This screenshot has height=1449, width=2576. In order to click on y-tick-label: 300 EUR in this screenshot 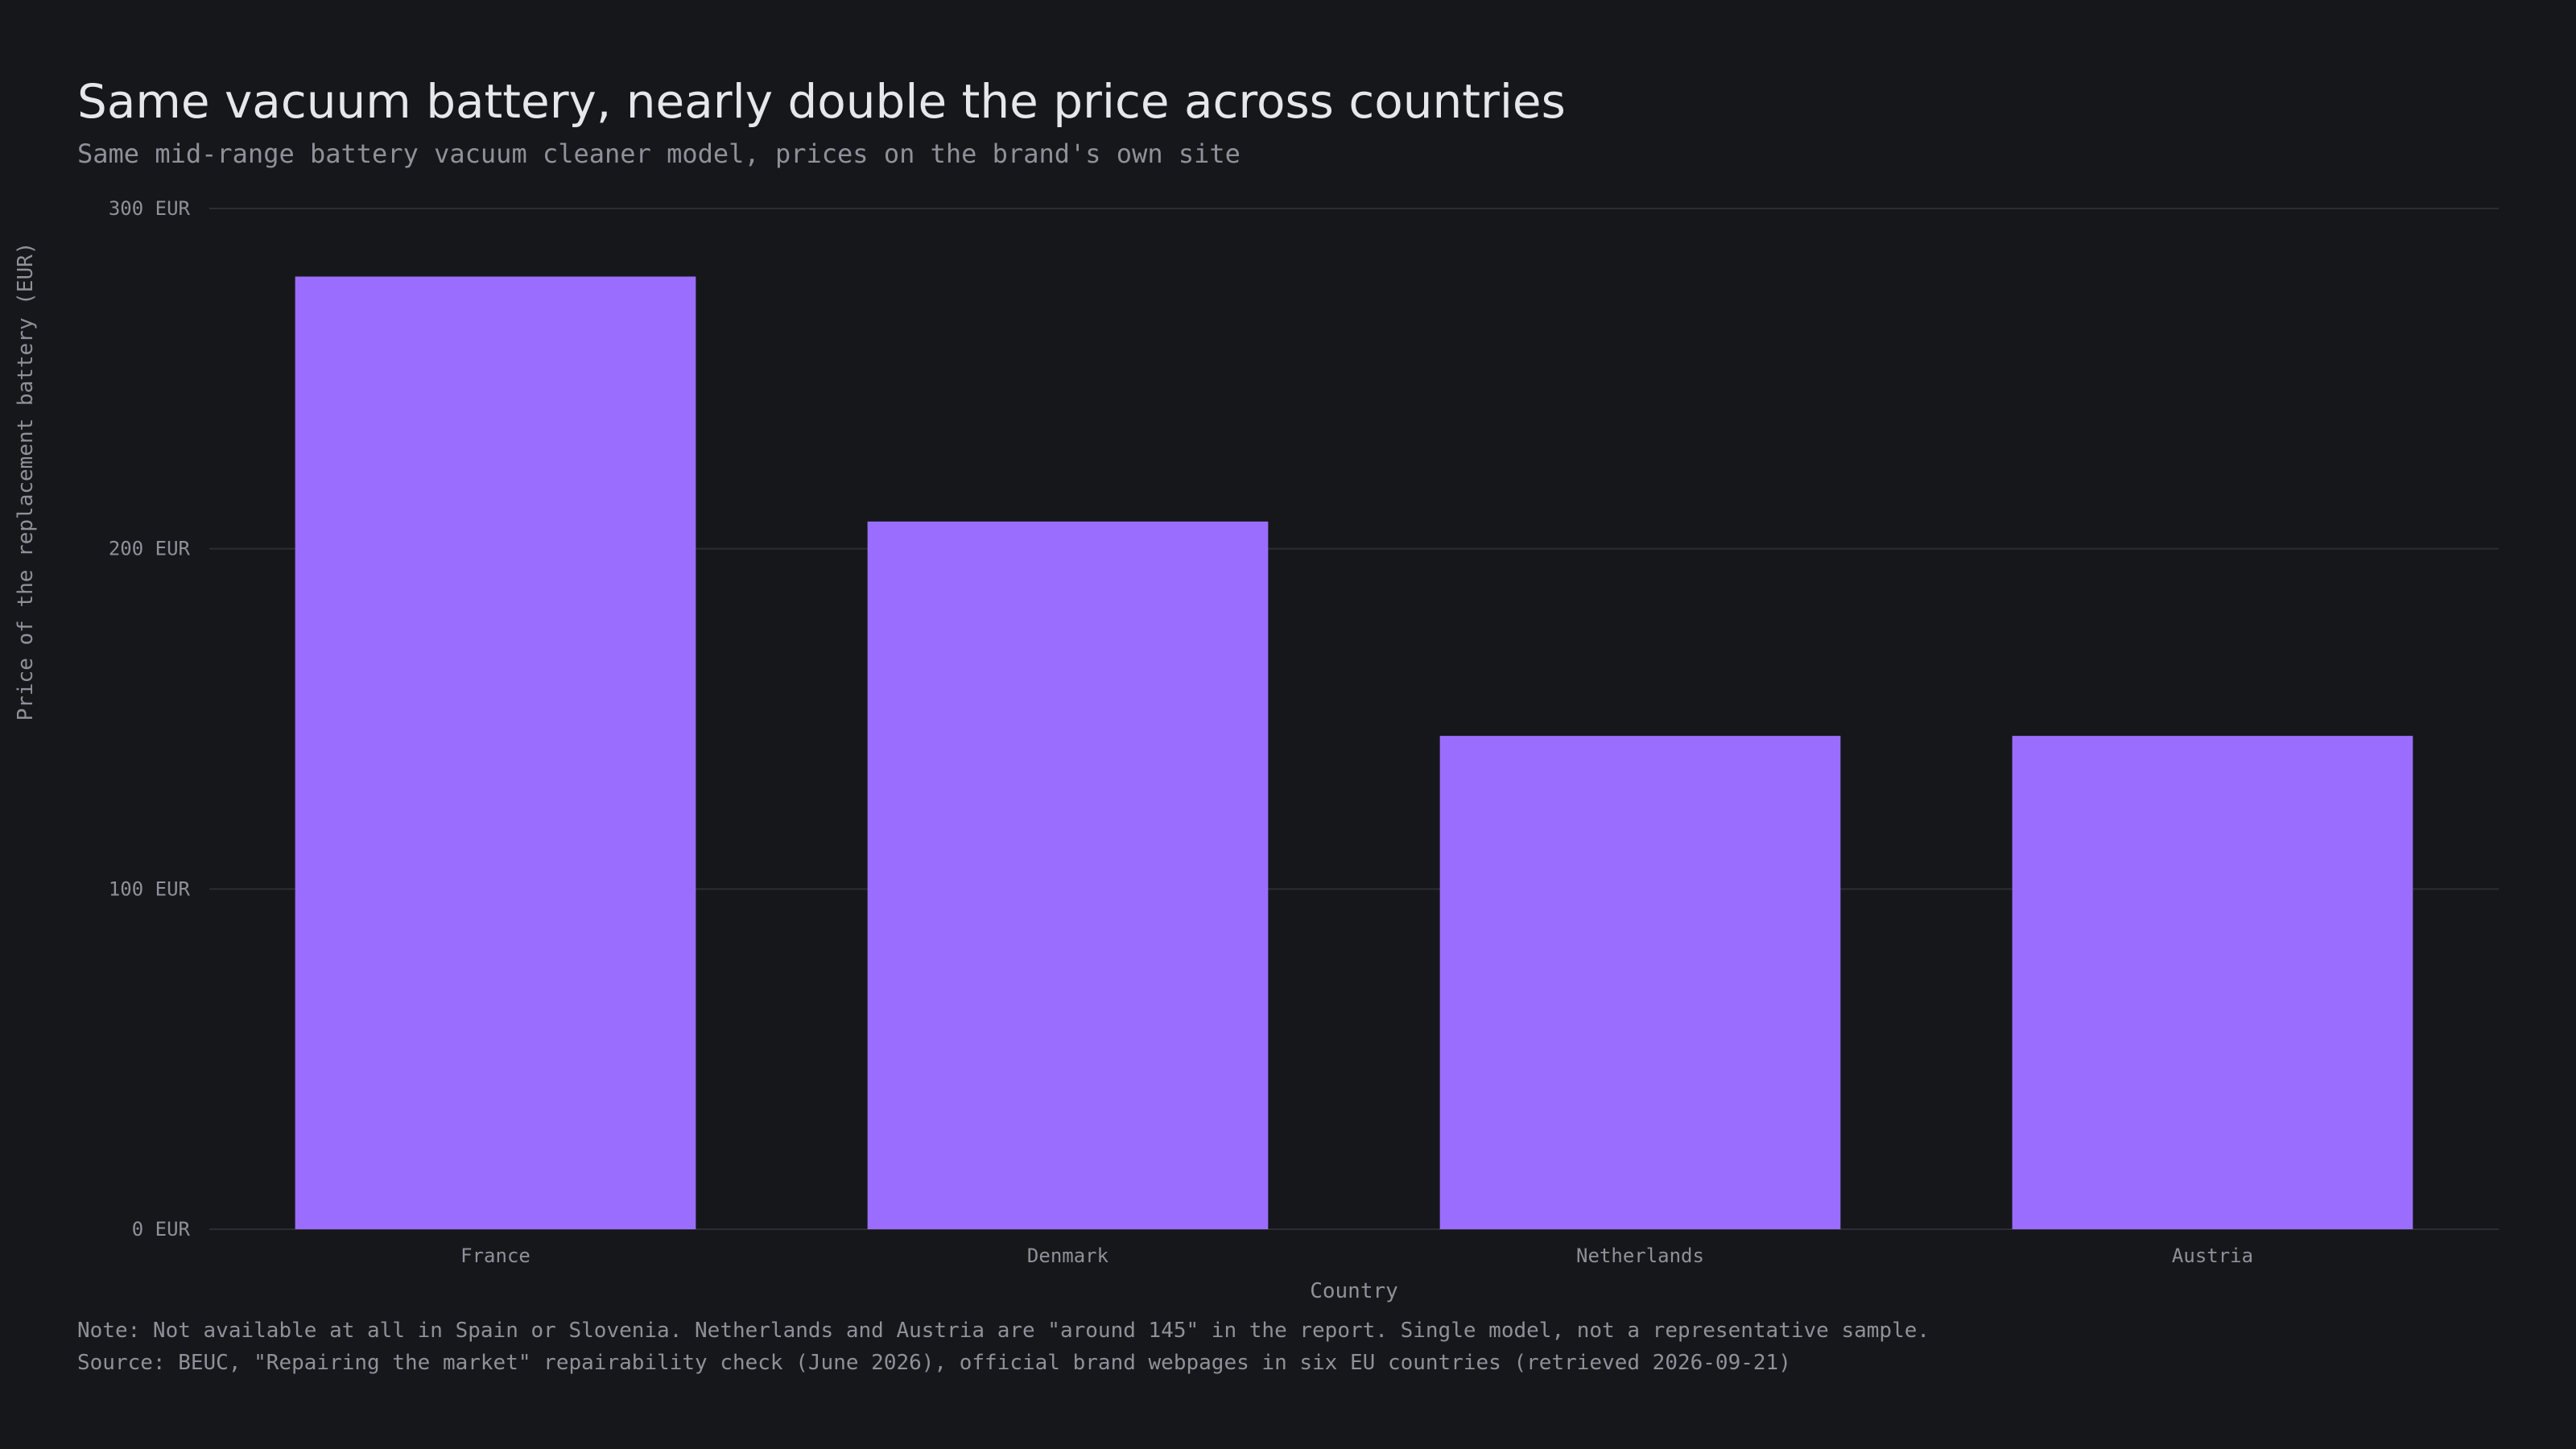, I will do `click(150, 208)`.